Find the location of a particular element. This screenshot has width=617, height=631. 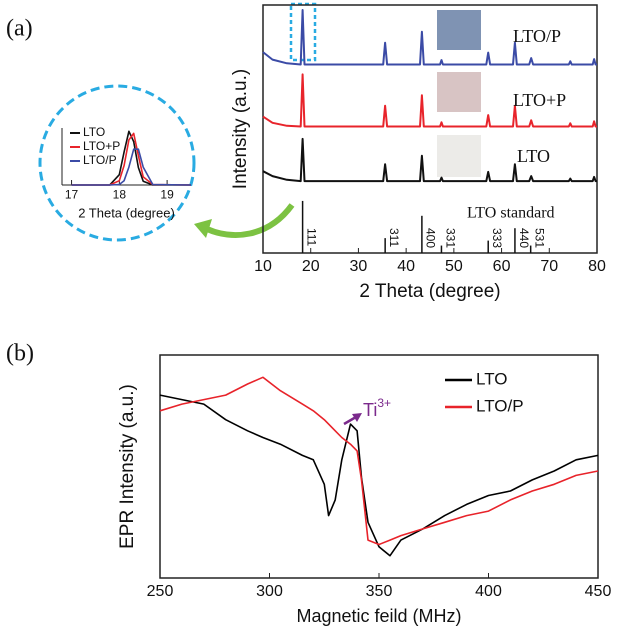

reference-hkl: 400 is located at coordinates (431, 238).